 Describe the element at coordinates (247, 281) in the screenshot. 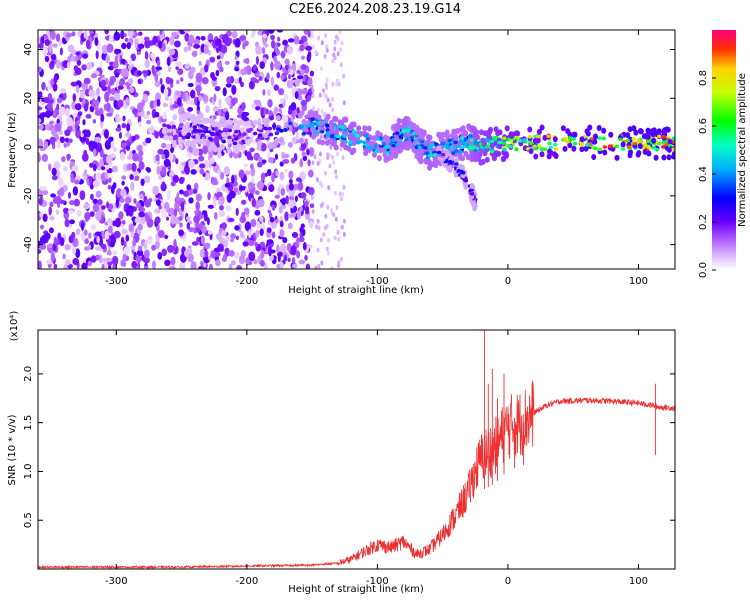

I see `x-tick-label: -200` at that location.